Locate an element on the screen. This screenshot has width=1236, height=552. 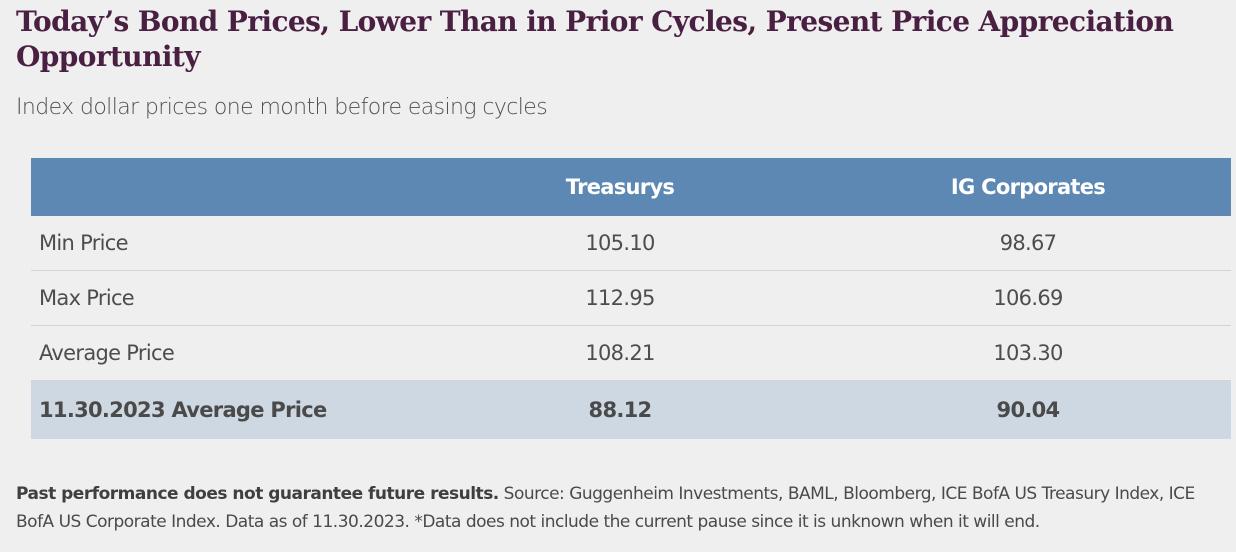
treasurys-value: 108.21 is located at coordinates (620, 353).